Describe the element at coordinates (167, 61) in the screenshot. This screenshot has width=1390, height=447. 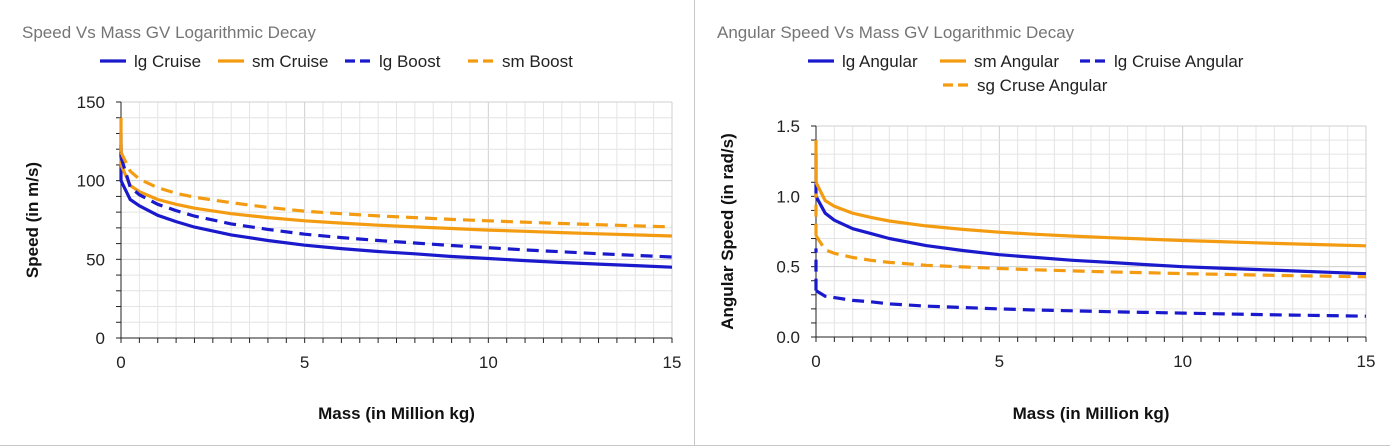
I see `legend-label: lg Cruise` at that location.